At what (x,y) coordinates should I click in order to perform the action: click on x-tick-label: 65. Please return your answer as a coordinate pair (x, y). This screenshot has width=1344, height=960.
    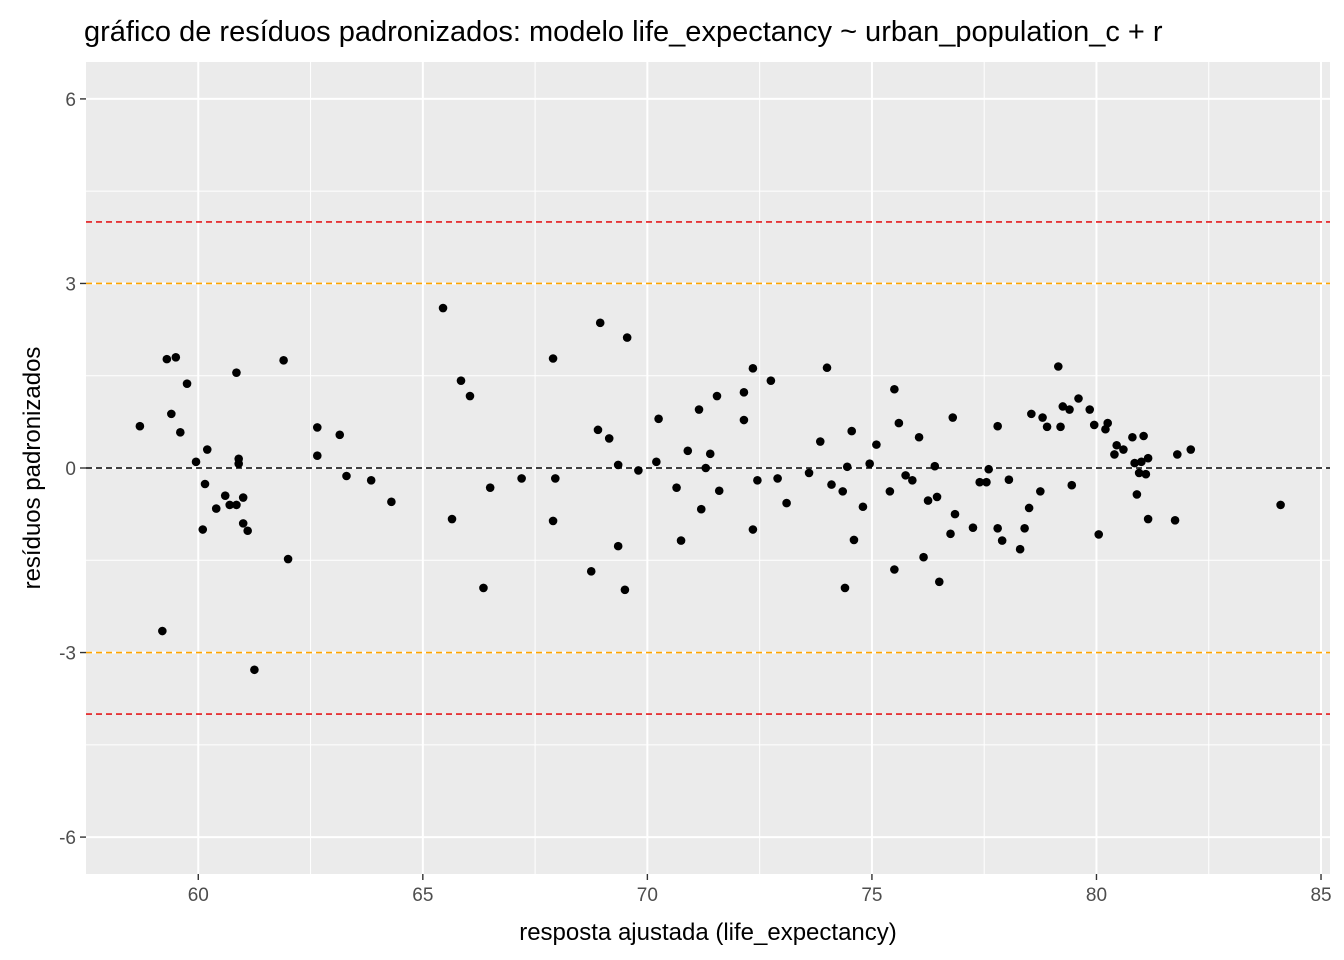
    Looking at the image, I should click on (422, 895).